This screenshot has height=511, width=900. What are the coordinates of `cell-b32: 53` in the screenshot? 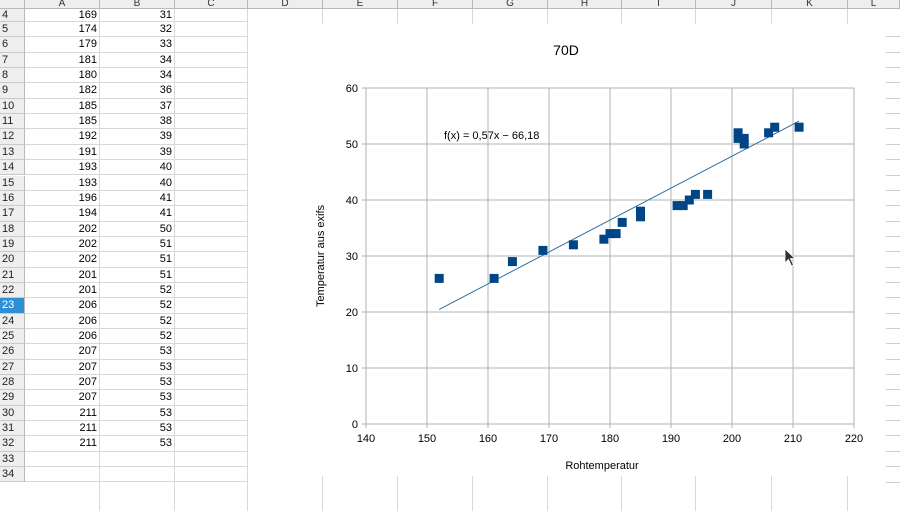 It's located at (137, 444).